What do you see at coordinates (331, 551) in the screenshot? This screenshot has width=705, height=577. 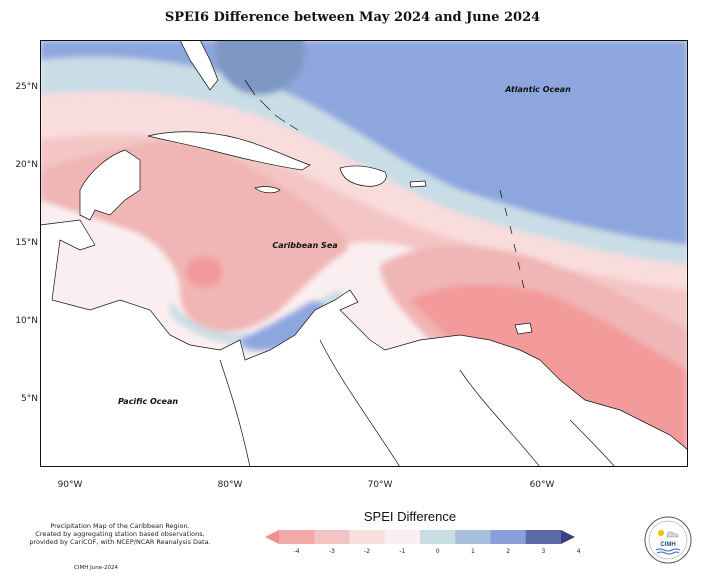 I see `legend-label: -3` at bounding box center [331, 551].